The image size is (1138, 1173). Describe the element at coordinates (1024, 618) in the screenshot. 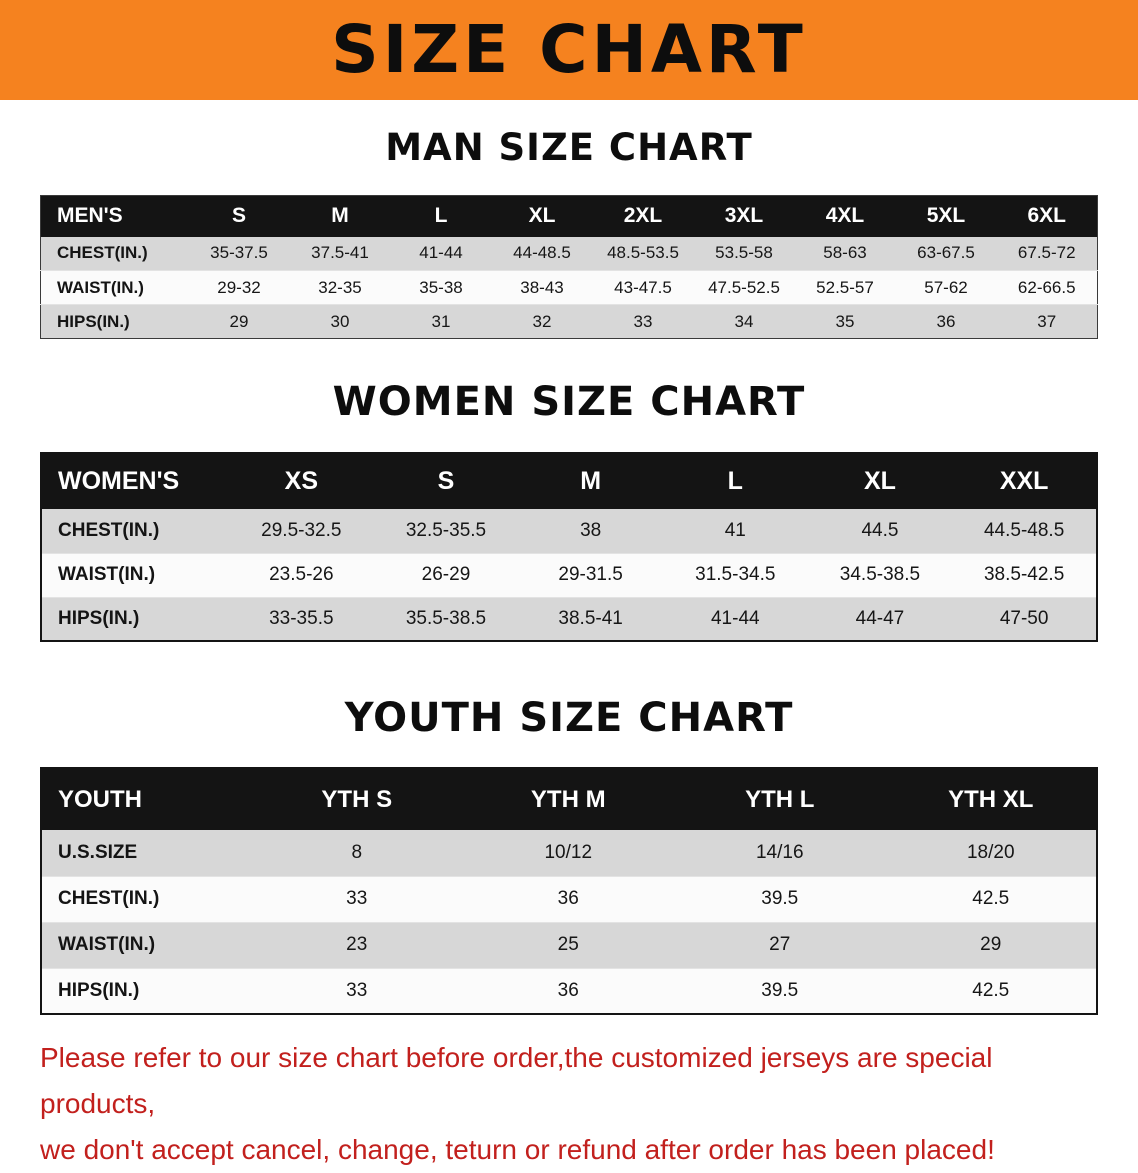

I see `size-value-cell: 47-50` at that location.